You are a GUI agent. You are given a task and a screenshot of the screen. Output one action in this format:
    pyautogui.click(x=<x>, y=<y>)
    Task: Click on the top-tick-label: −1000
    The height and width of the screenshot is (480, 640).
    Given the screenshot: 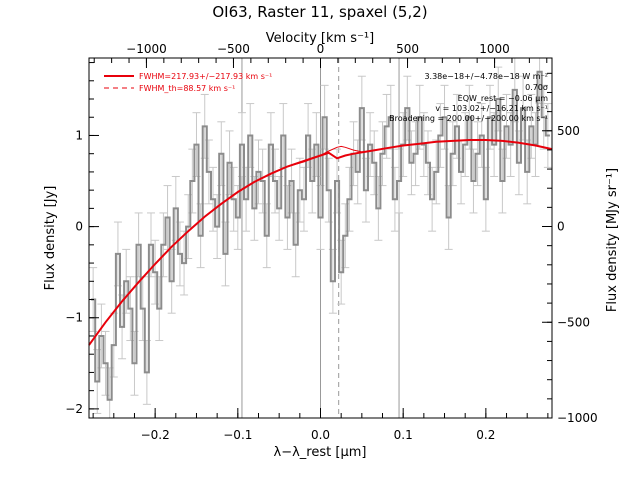 What is the action you would take?
    pyautogui.click(x=146, y=49)
    